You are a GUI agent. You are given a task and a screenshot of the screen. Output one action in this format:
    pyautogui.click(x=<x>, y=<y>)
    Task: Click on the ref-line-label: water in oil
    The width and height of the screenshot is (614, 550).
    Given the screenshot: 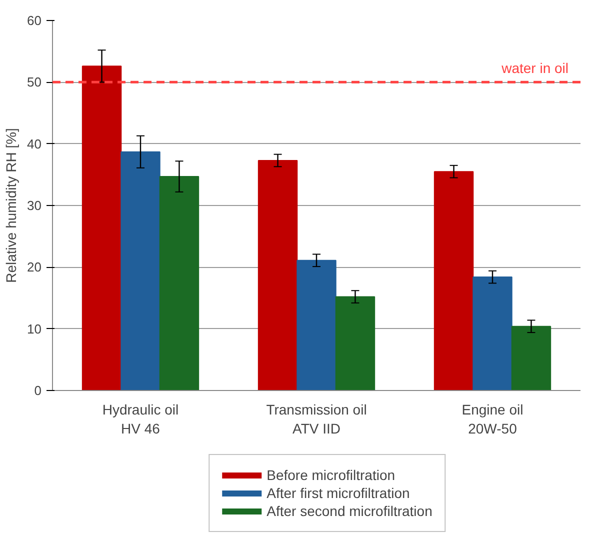 What is the action you would take?
    pyautogui.click(x=534, y=68)
    